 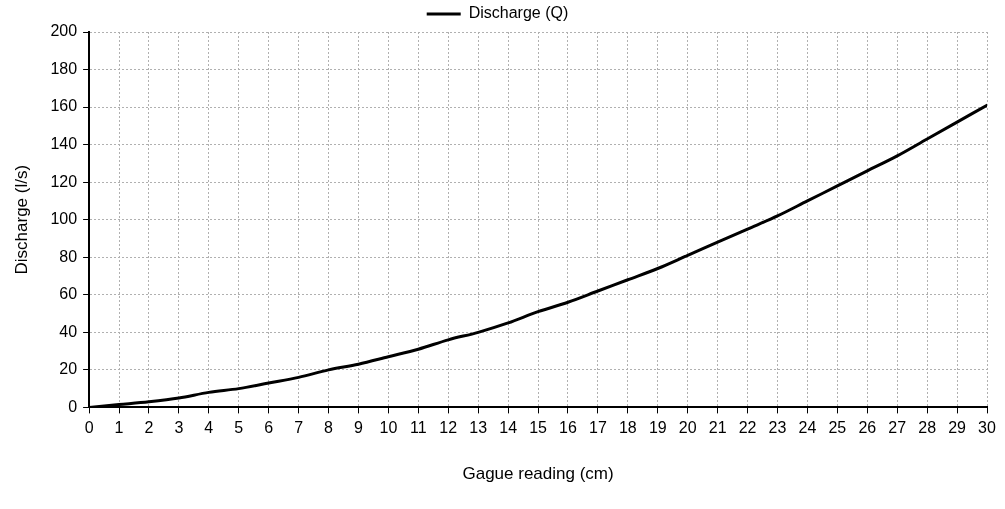 What do you see at coordinates (717, 428) in the screenshot?
I see `x-tick-label: 21` at bounding box center [717, 428].